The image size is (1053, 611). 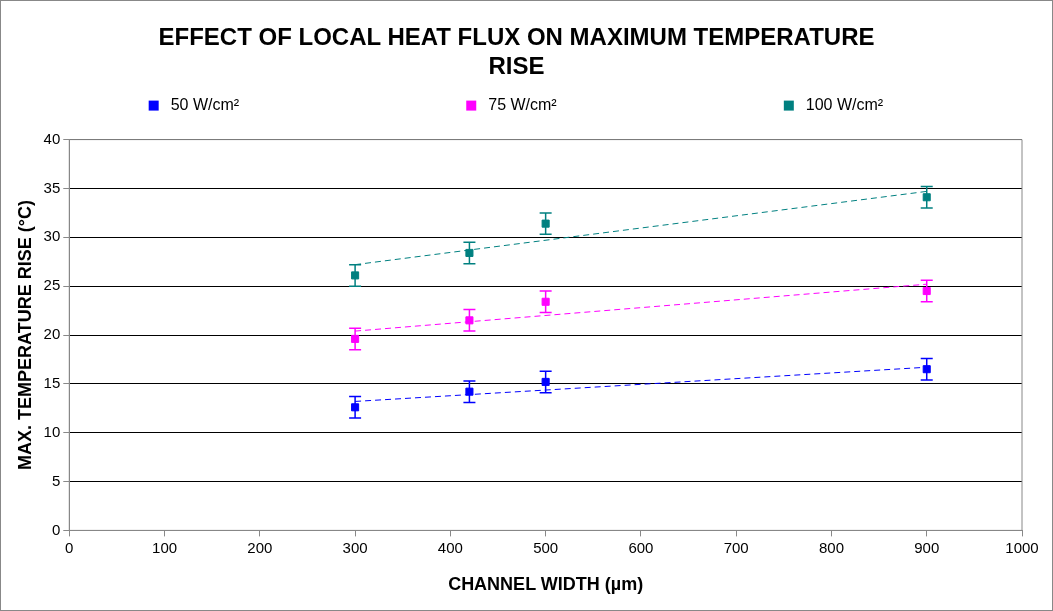 I want to click on y-axis-title: MAX. TEMPERATURE RISE (°C), so click(x=24, y=335).